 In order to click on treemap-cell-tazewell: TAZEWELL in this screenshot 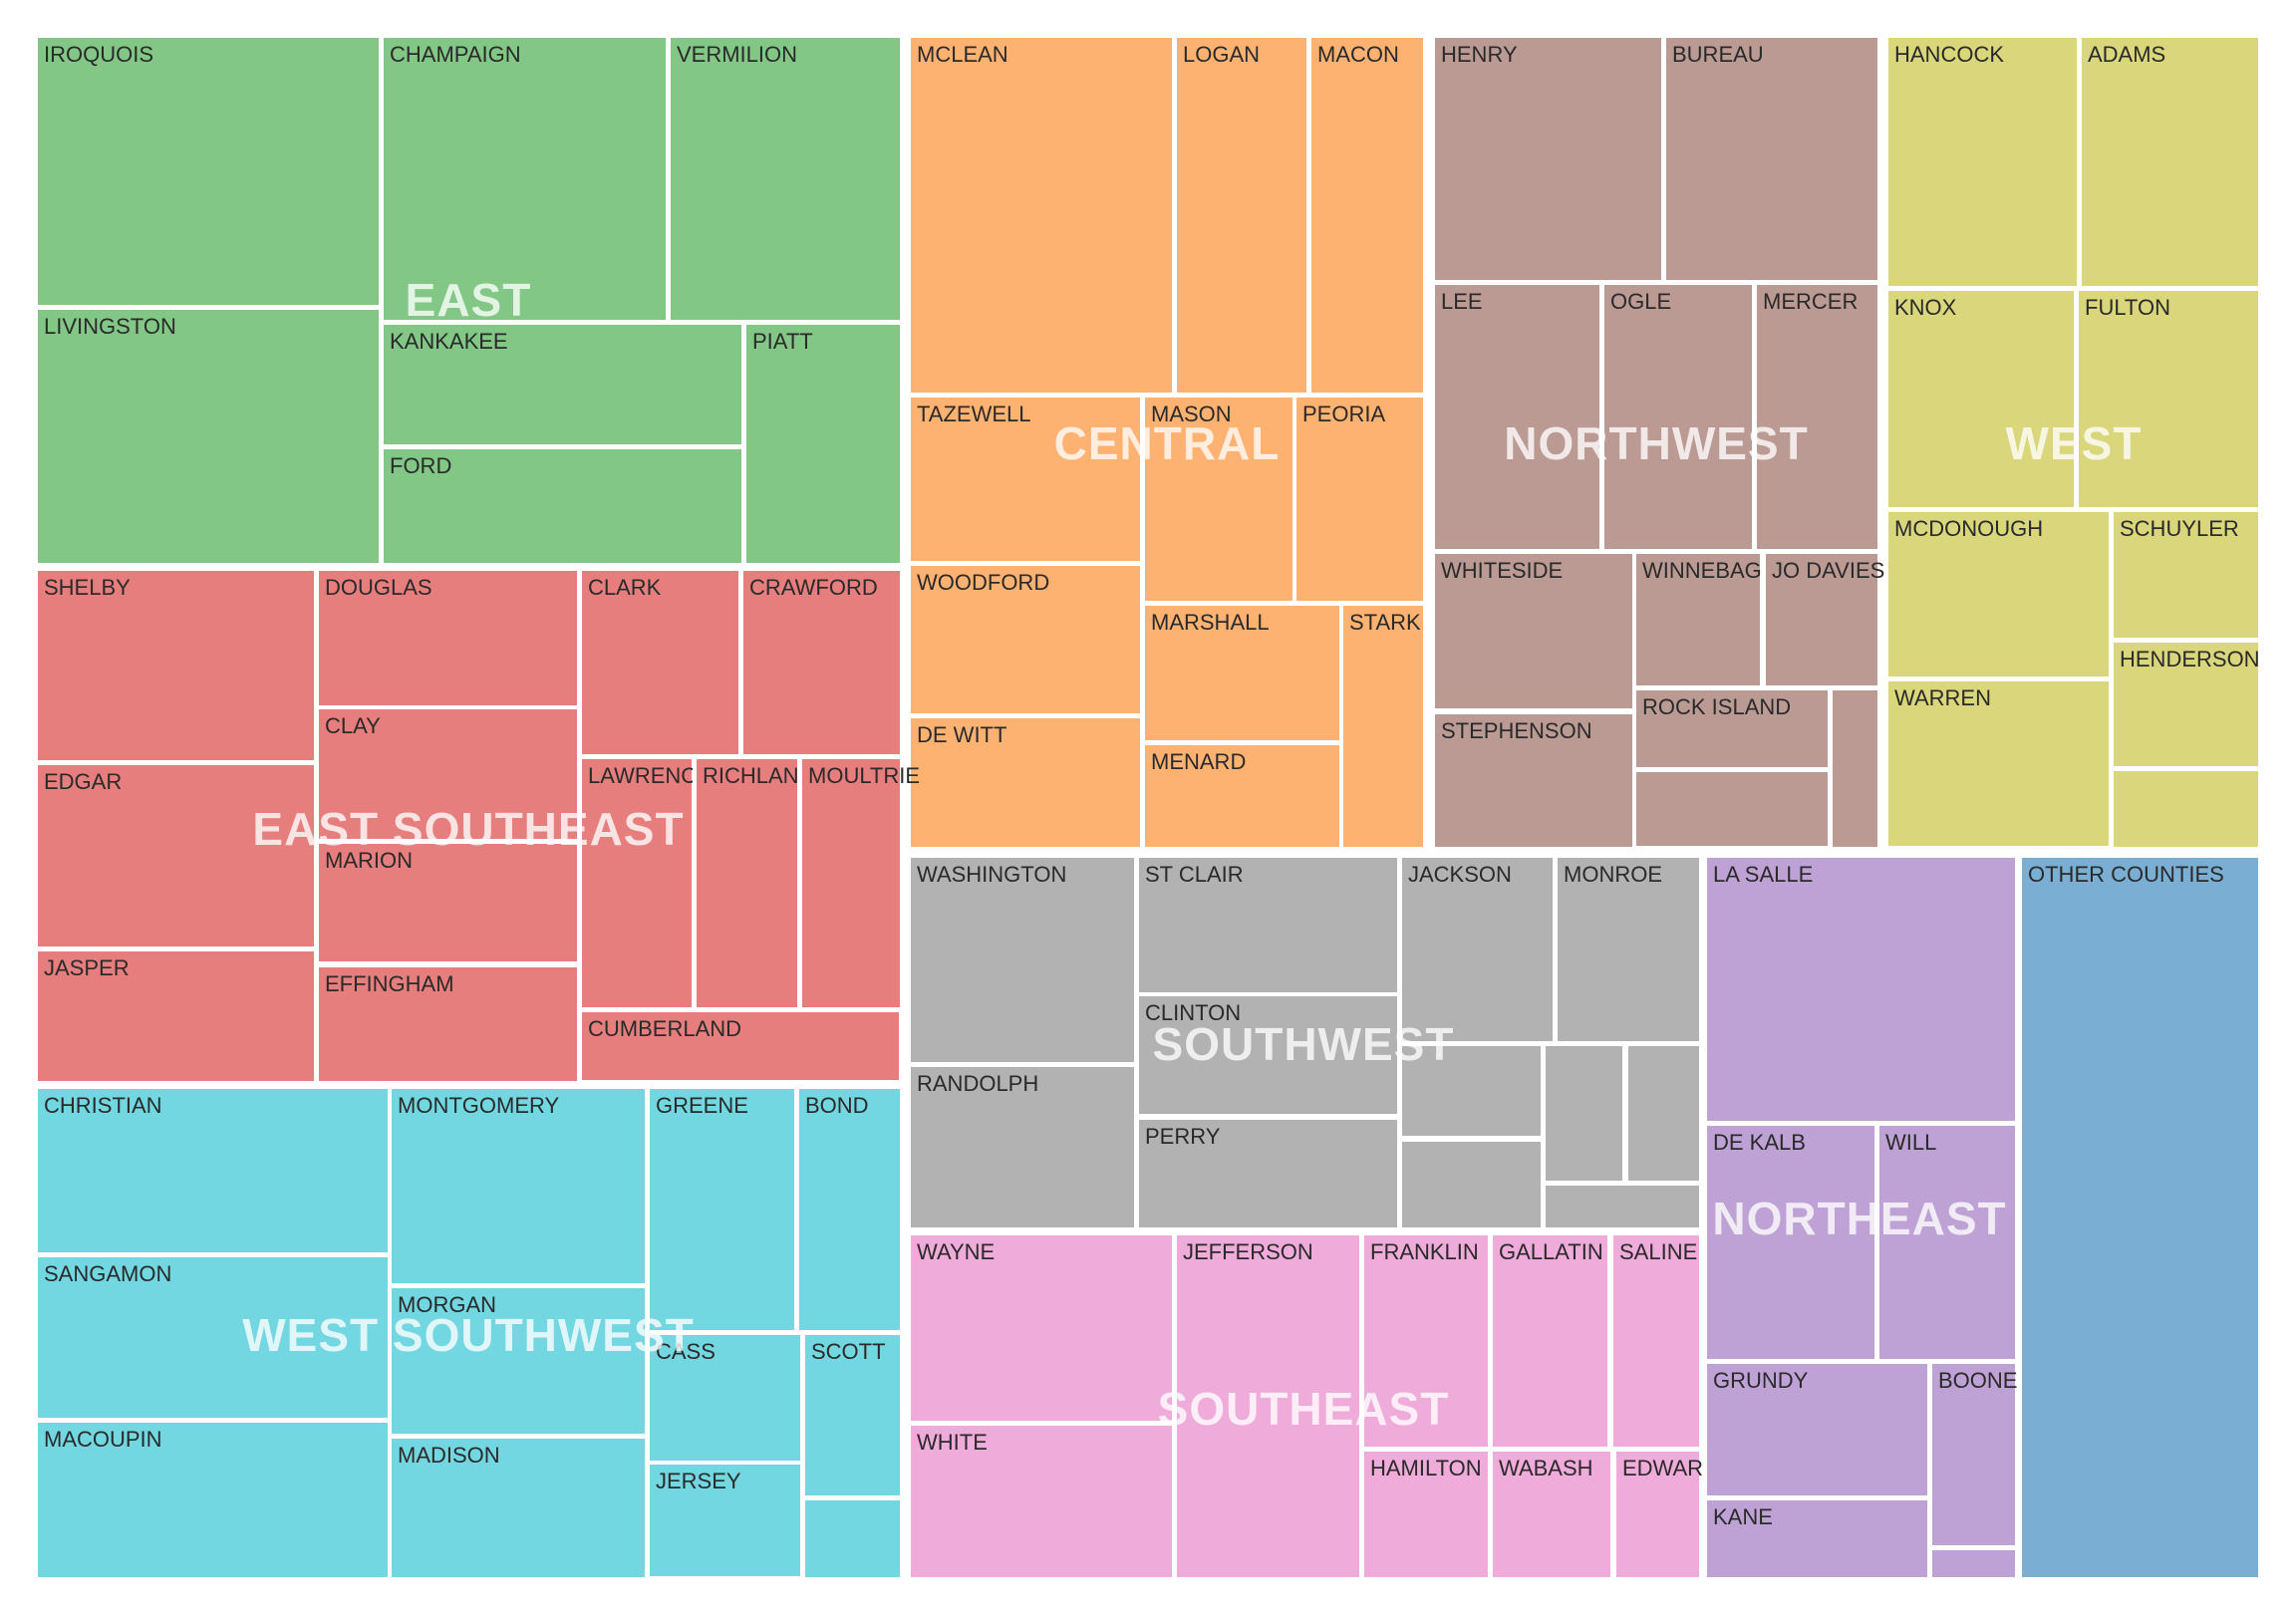, I will do `click(1025, 479)`.